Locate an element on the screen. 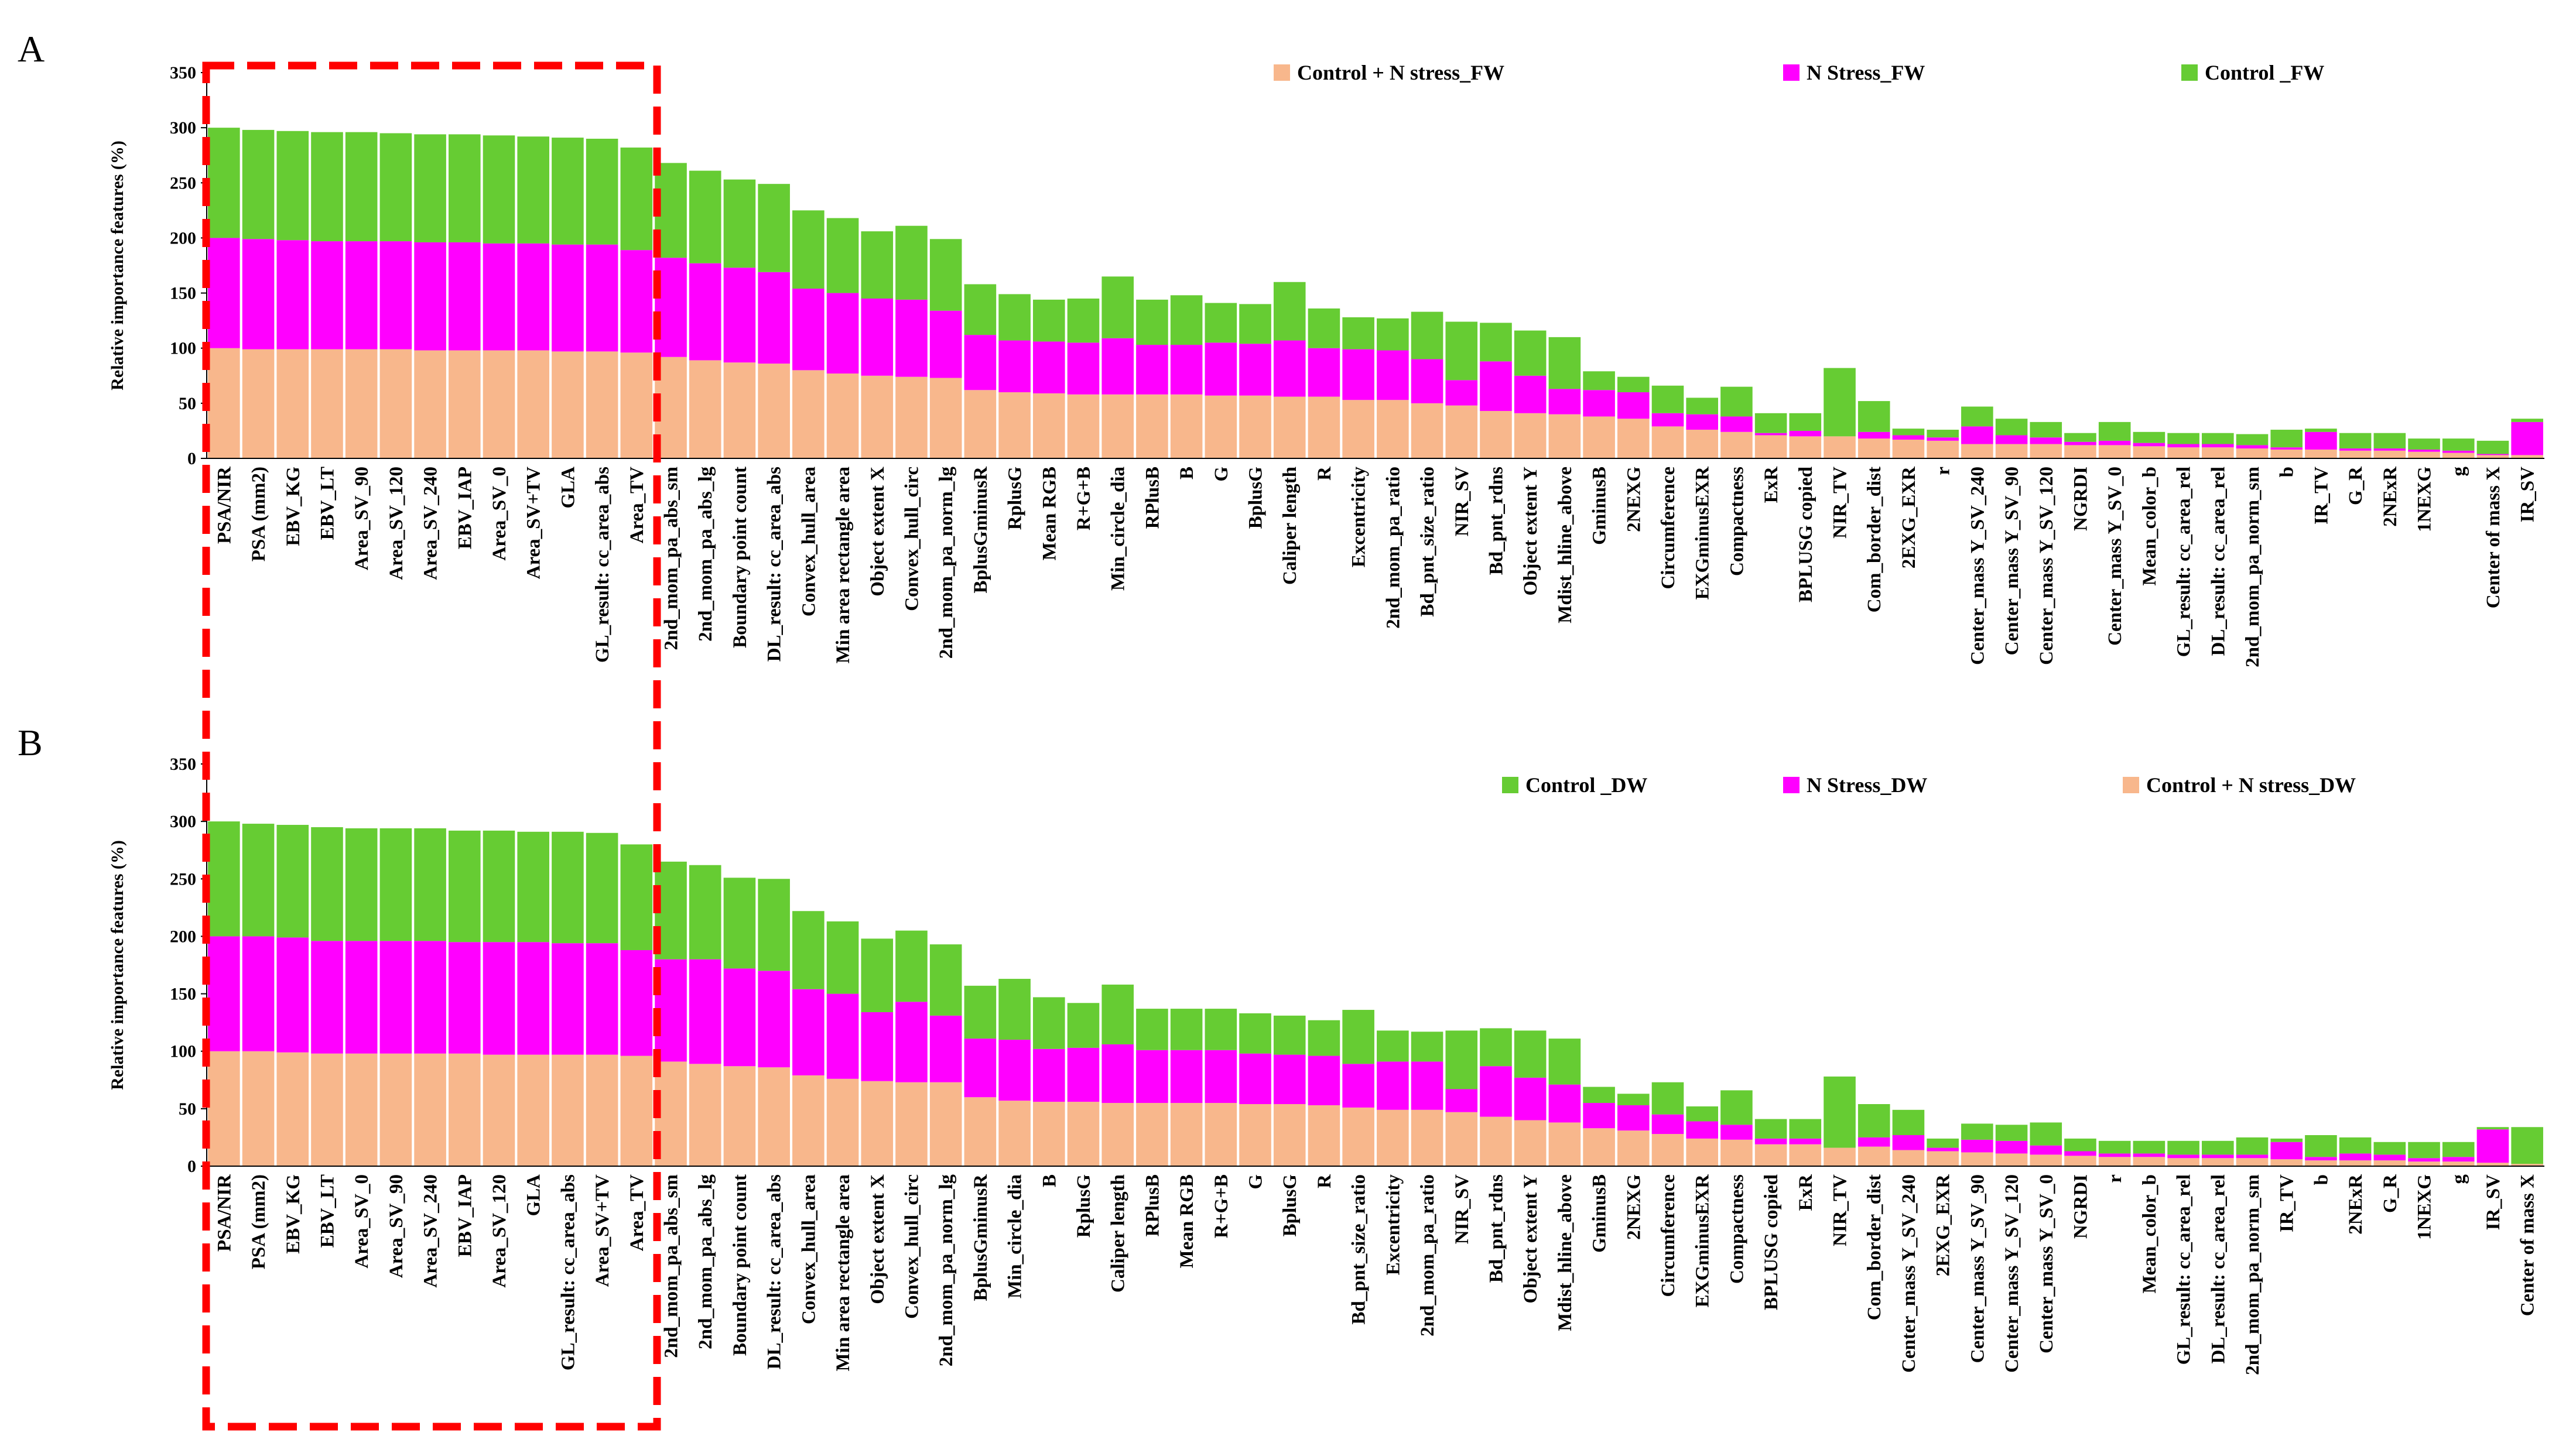 Image resolution: width=2576 pixels, height=1453 pixels. x-tick-label: 2nd_mom_pa_abs_sm is located at coordinates (671, 558).